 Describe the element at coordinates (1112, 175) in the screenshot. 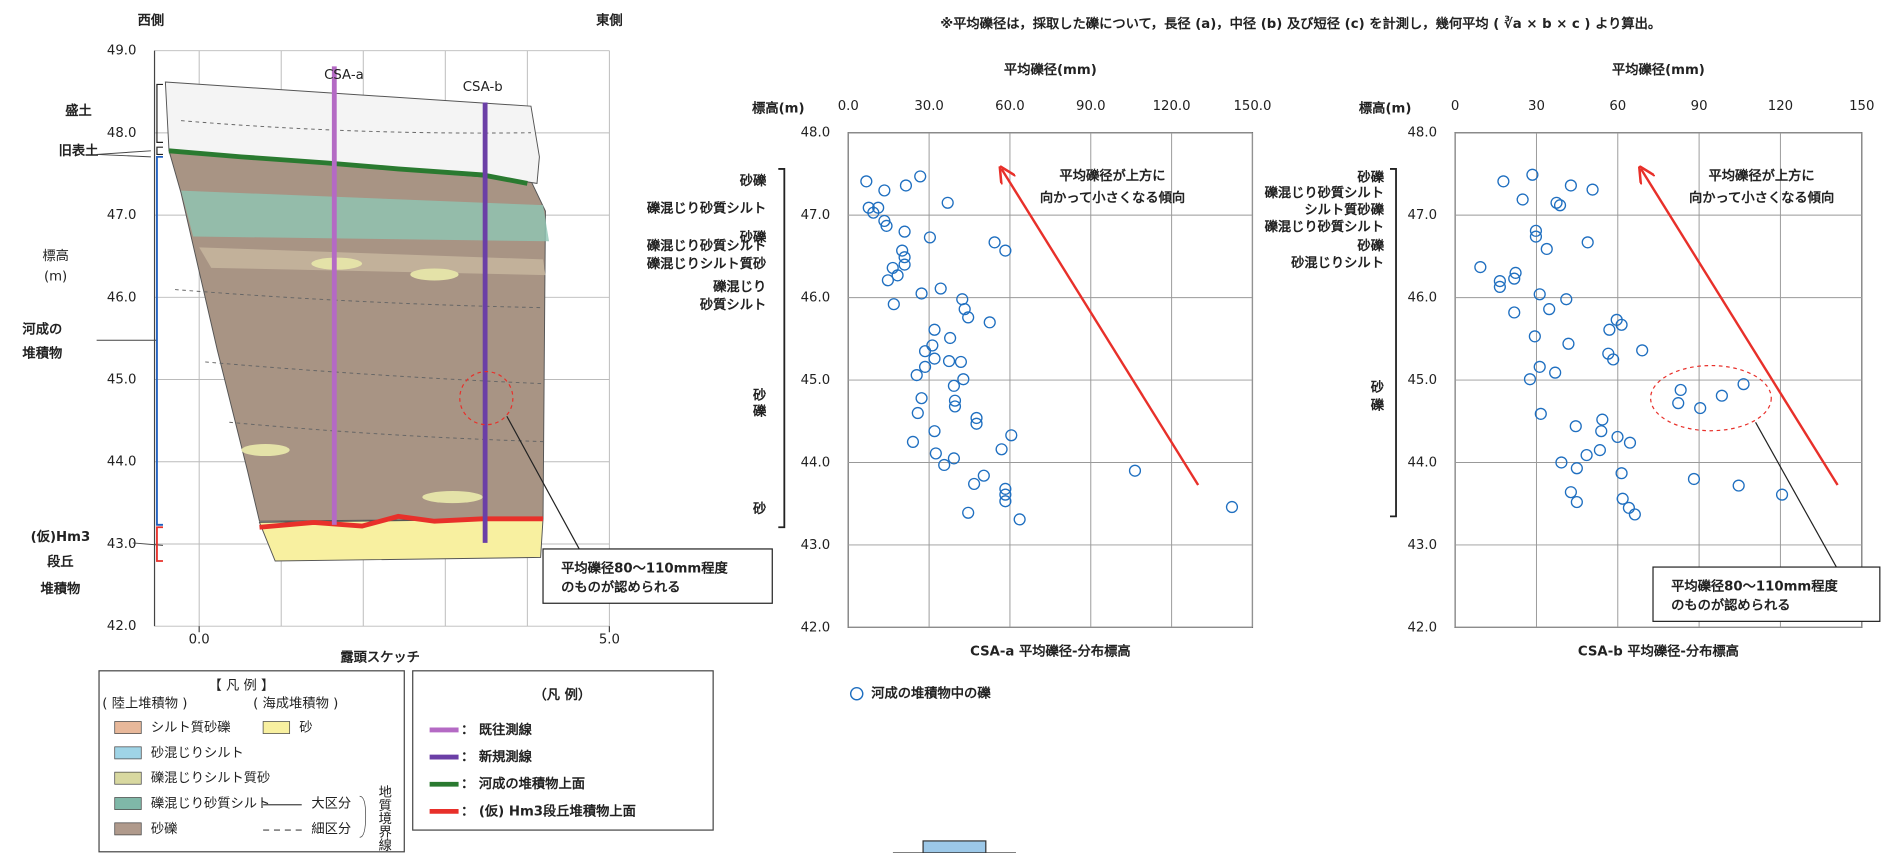

I see `annotation: 平均礫径が上方に` at that location.